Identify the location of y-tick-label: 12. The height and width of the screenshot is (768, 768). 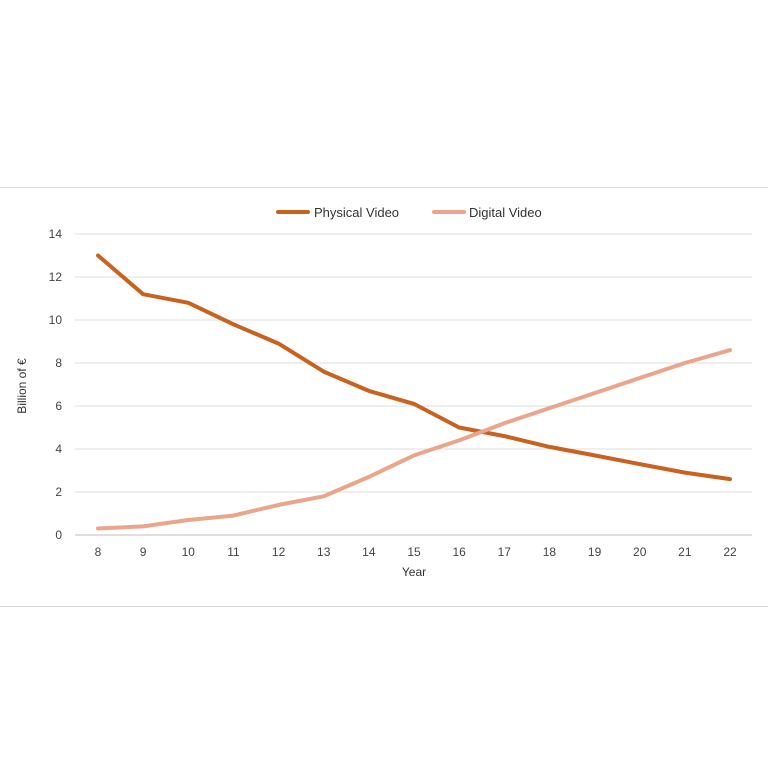
(56, 277).